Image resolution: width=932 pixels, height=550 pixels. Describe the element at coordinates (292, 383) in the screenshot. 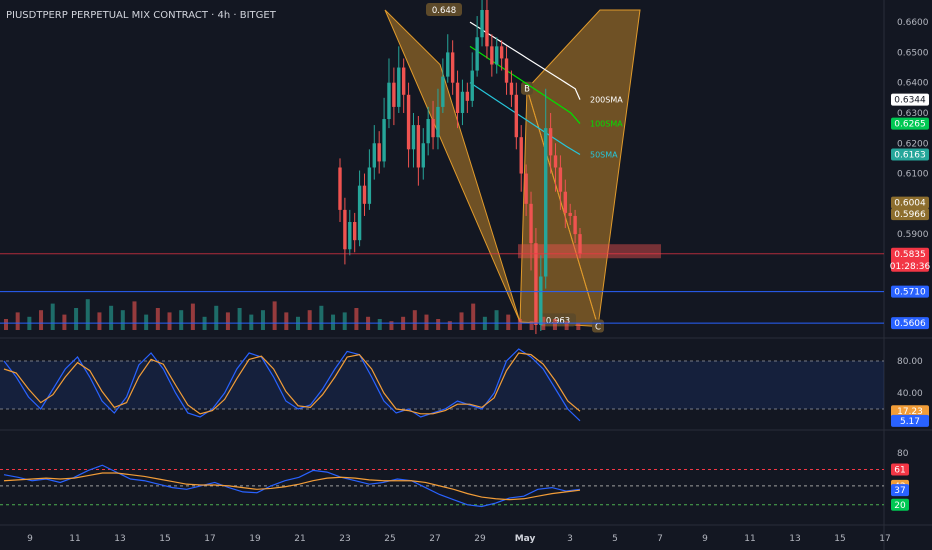

I see `stochastic-line` at that location.